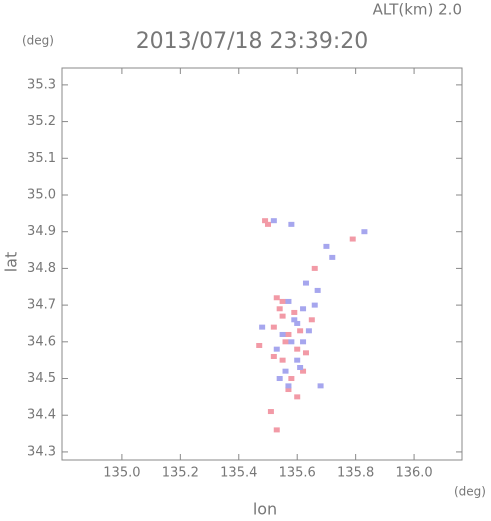  Describe the element at coordinates (41, 451) in the screenshot. I see `y-tick-label: 34.3` at that location.